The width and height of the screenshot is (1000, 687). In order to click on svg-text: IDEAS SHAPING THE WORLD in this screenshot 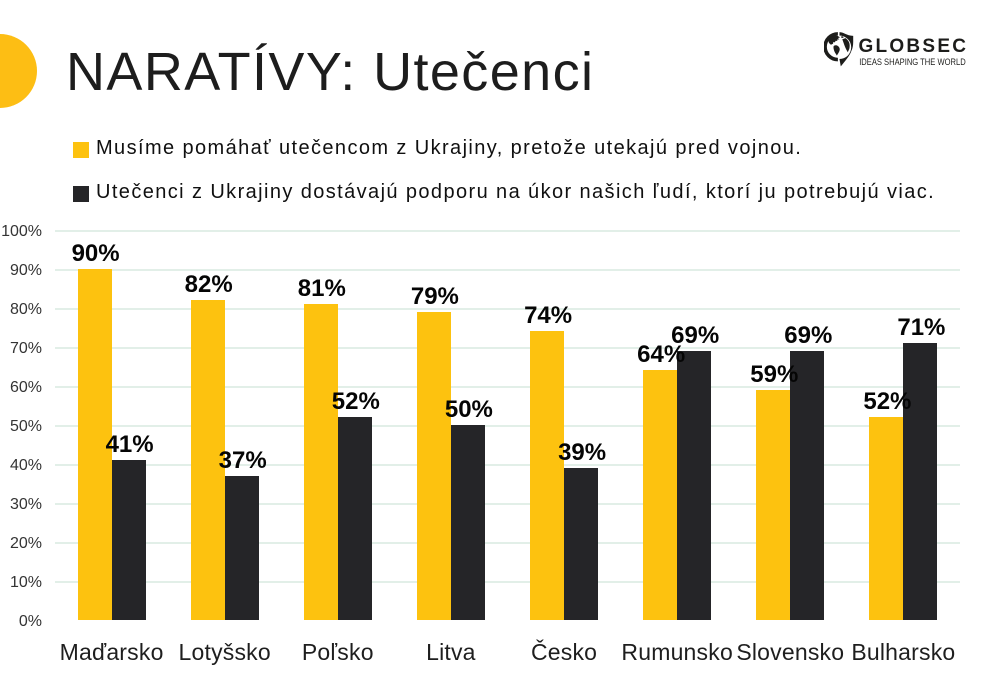, I will do `click(912, 62)`.